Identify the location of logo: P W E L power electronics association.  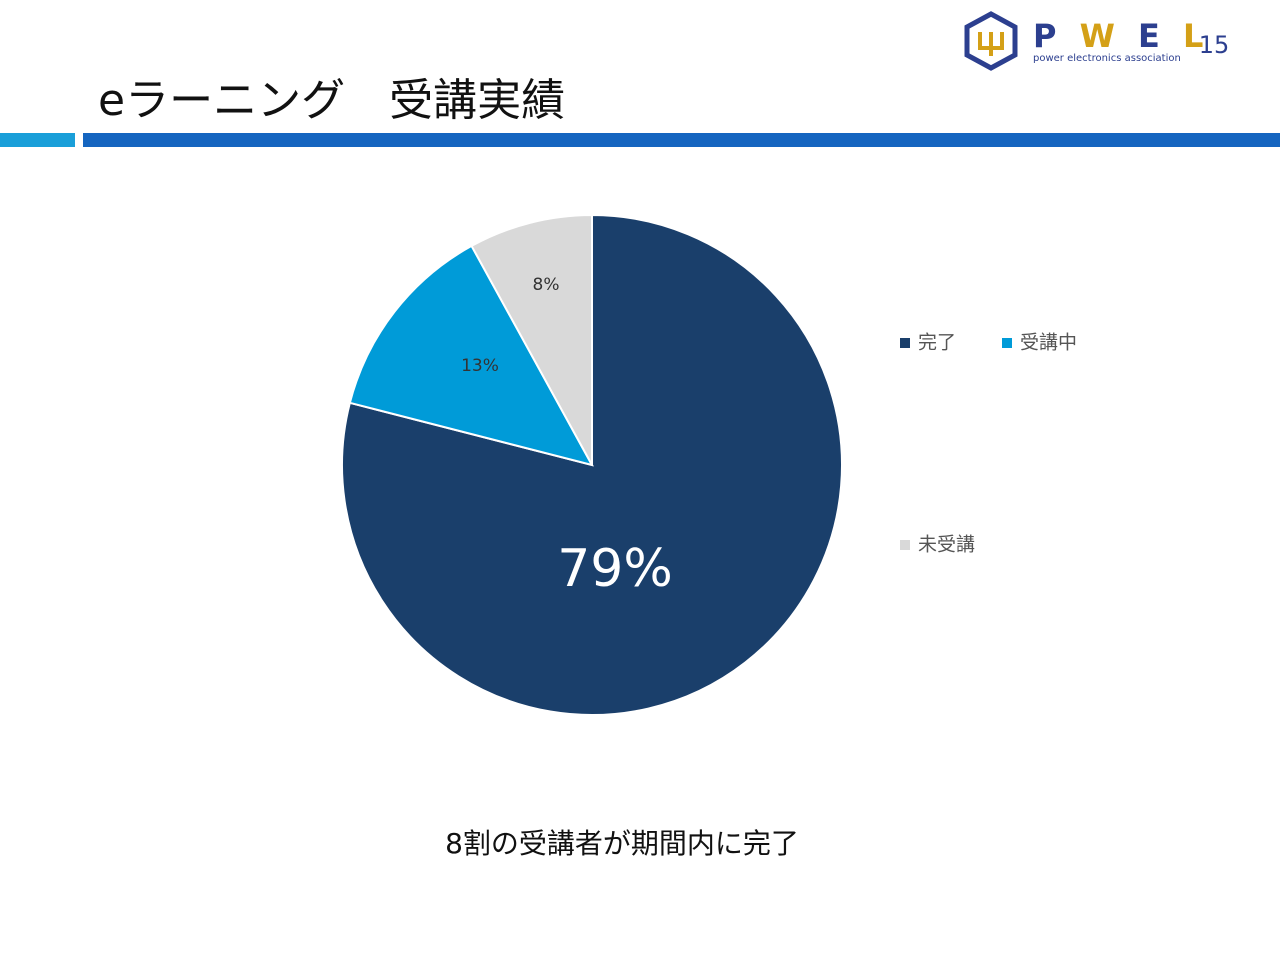
(1083, 41).